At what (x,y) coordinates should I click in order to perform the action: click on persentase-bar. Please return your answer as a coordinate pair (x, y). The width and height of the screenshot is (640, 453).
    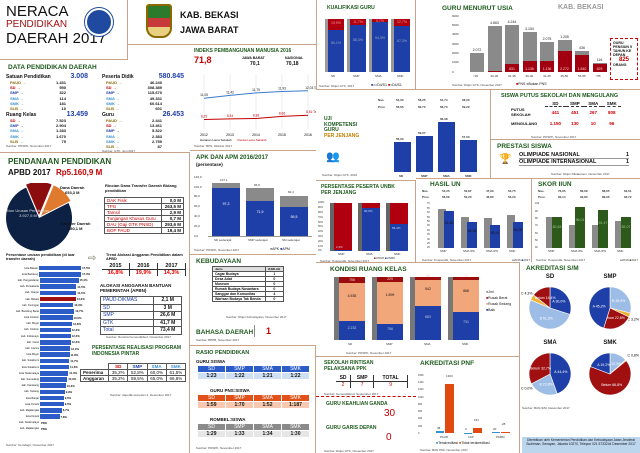
    Looking at the image, I should click on (60, 274).